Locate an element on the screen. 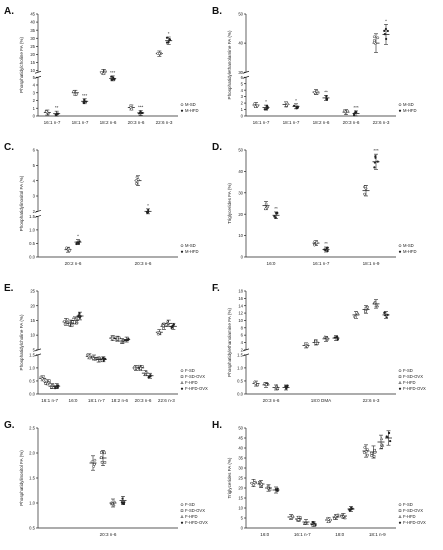 The image size is (443, 550). legend-label: M-SD is located at coordinates (408, 104).